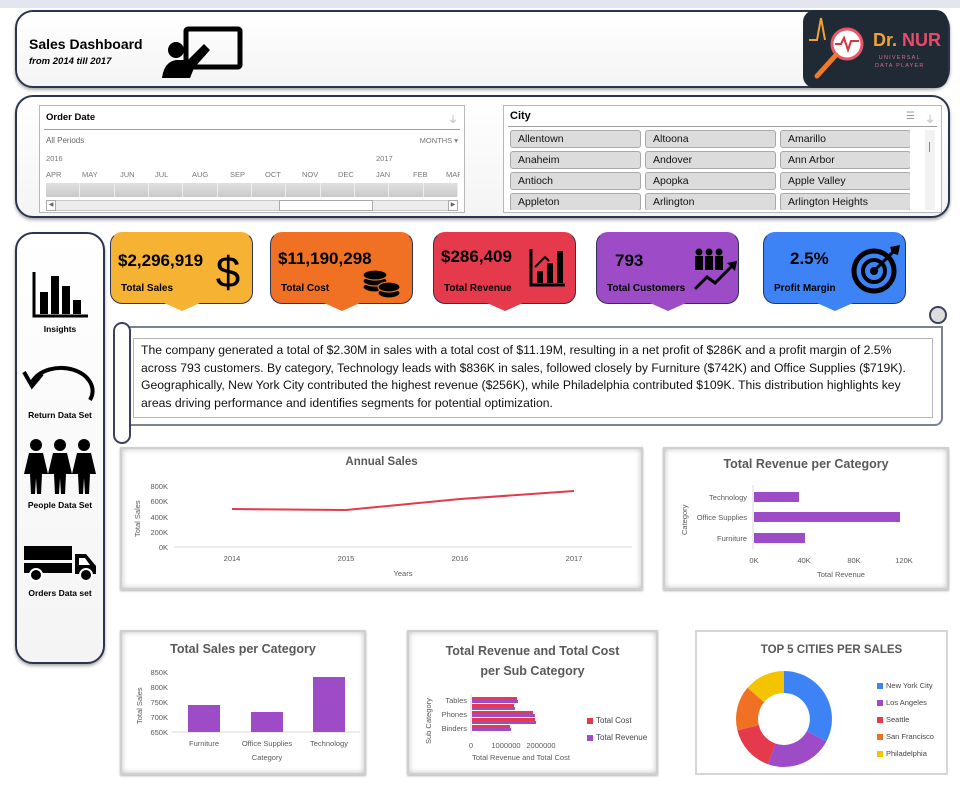 Image resolution: width=960 pixels, height=792 pixels. I want to click on svg-text: Furniture, so click(732, 538).